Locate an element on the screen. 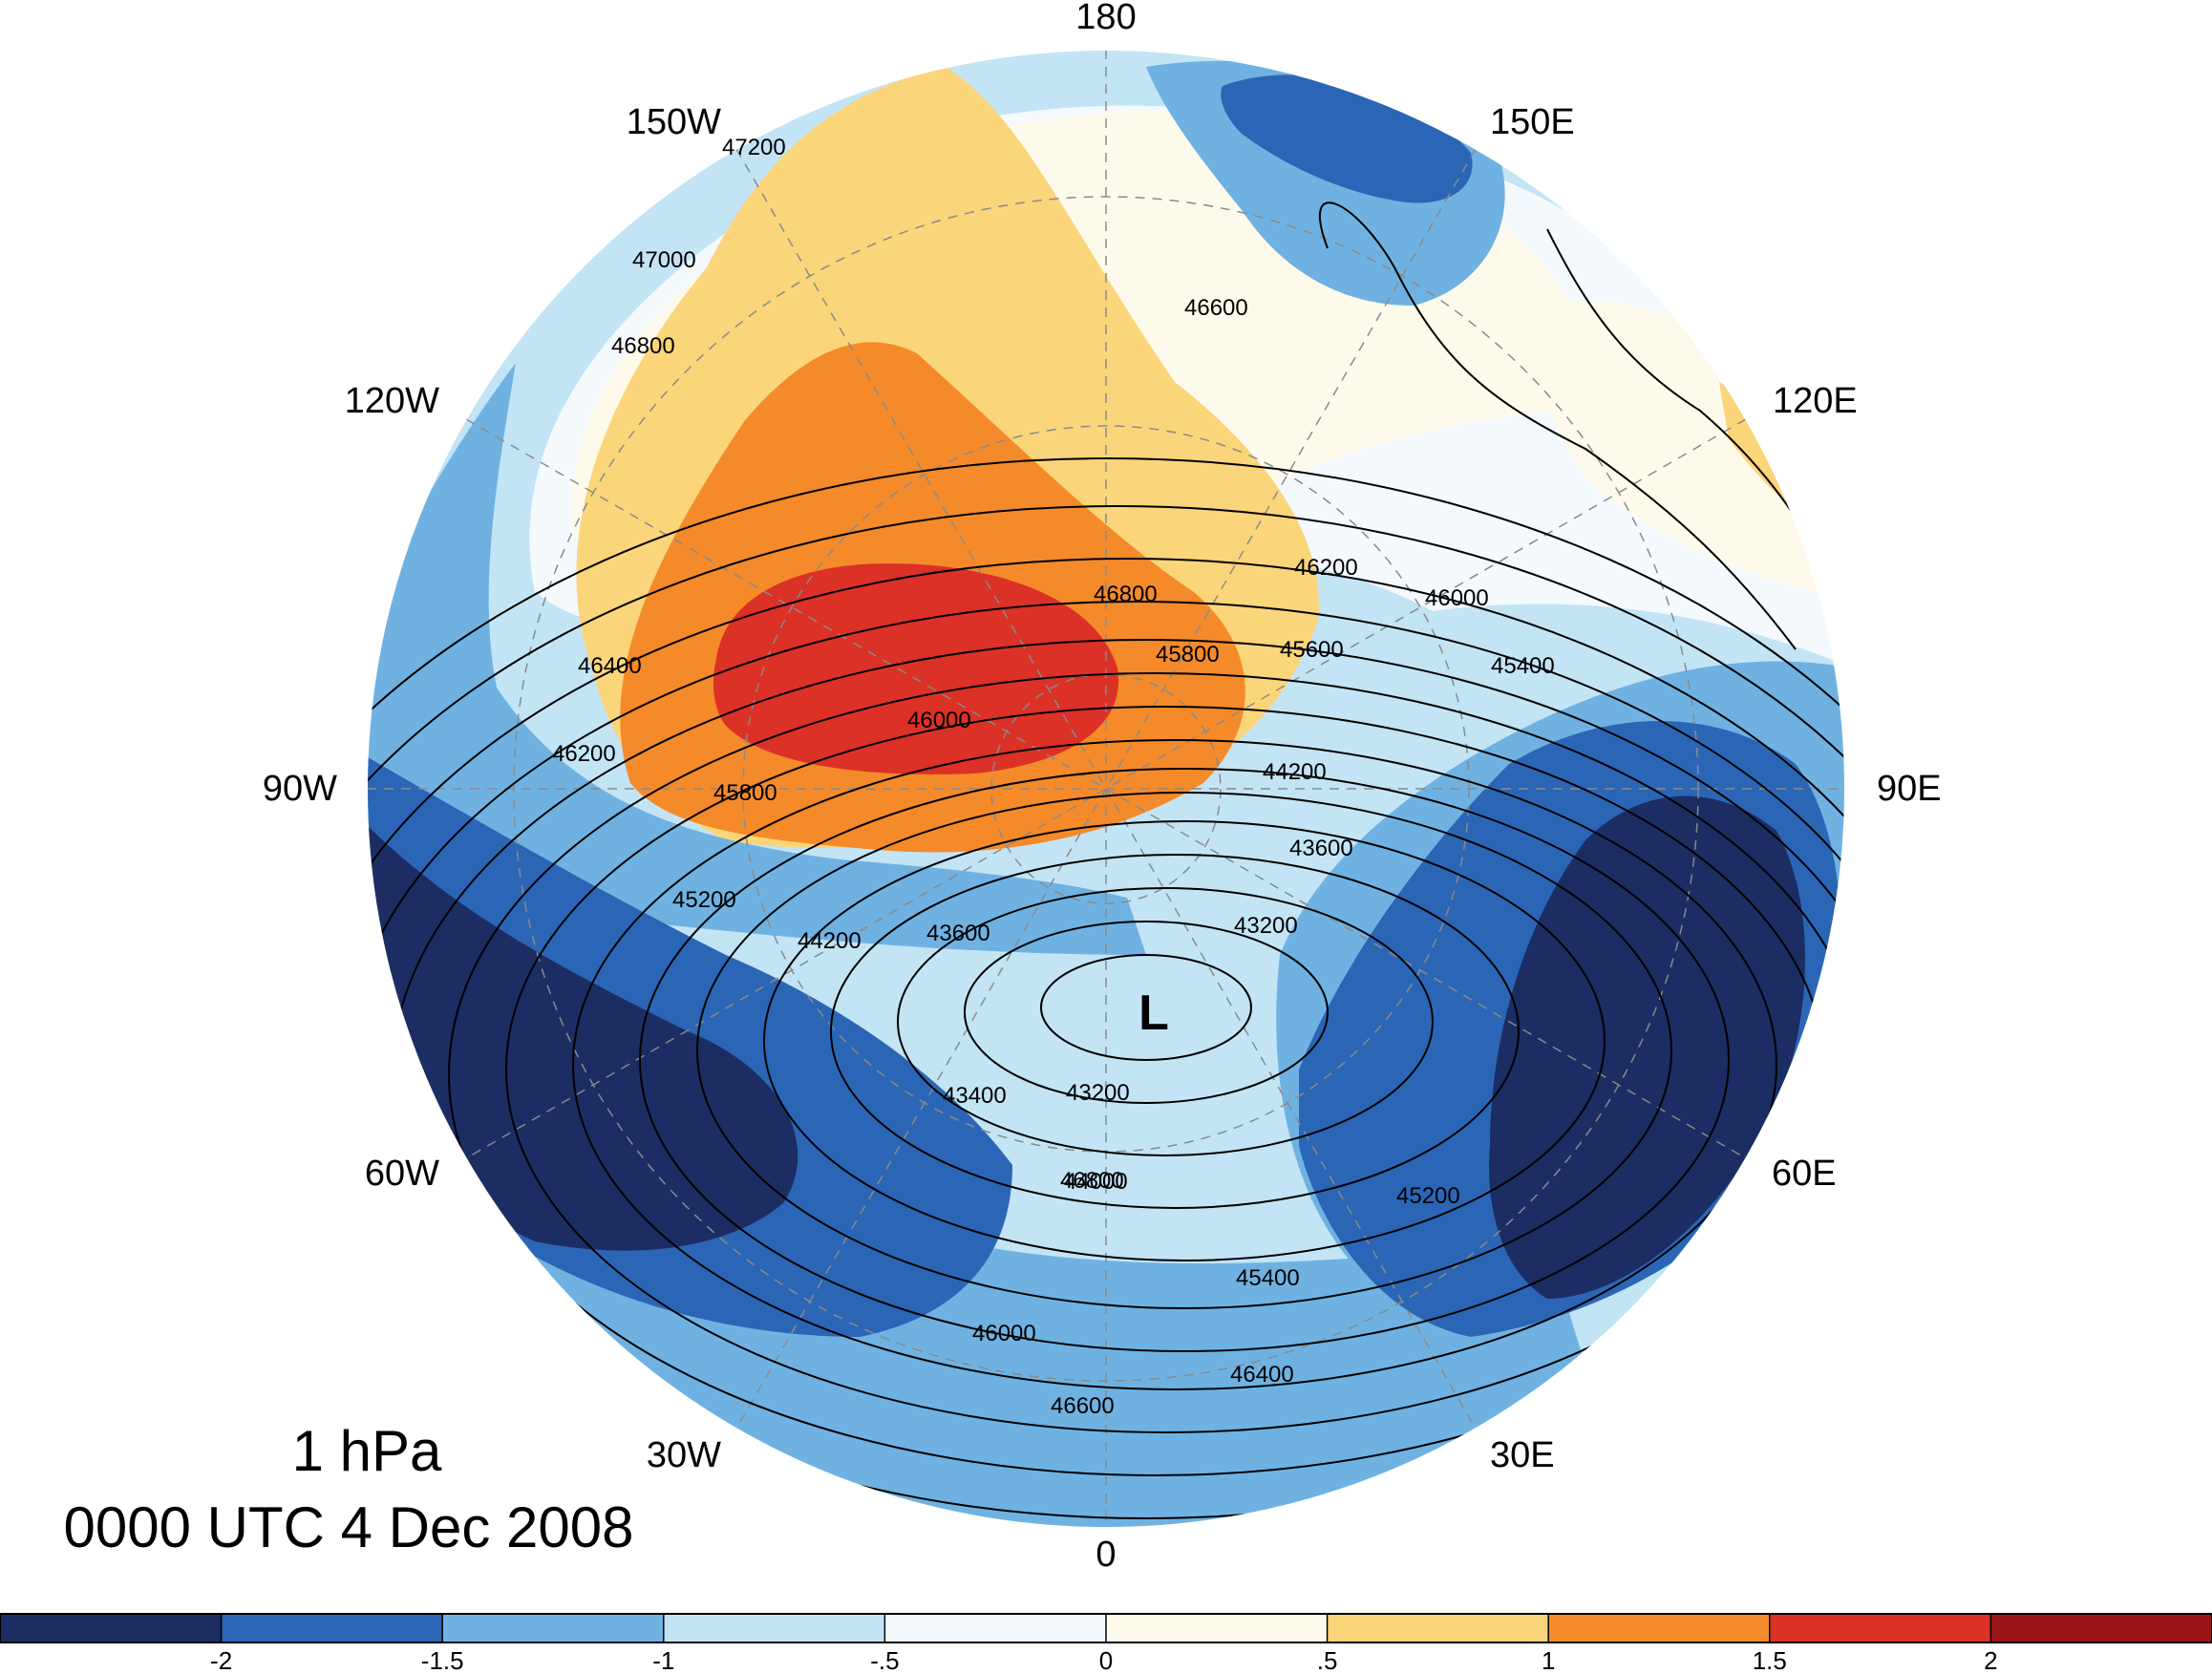  strong-negative-east is located at coordinates (1647, 1047).